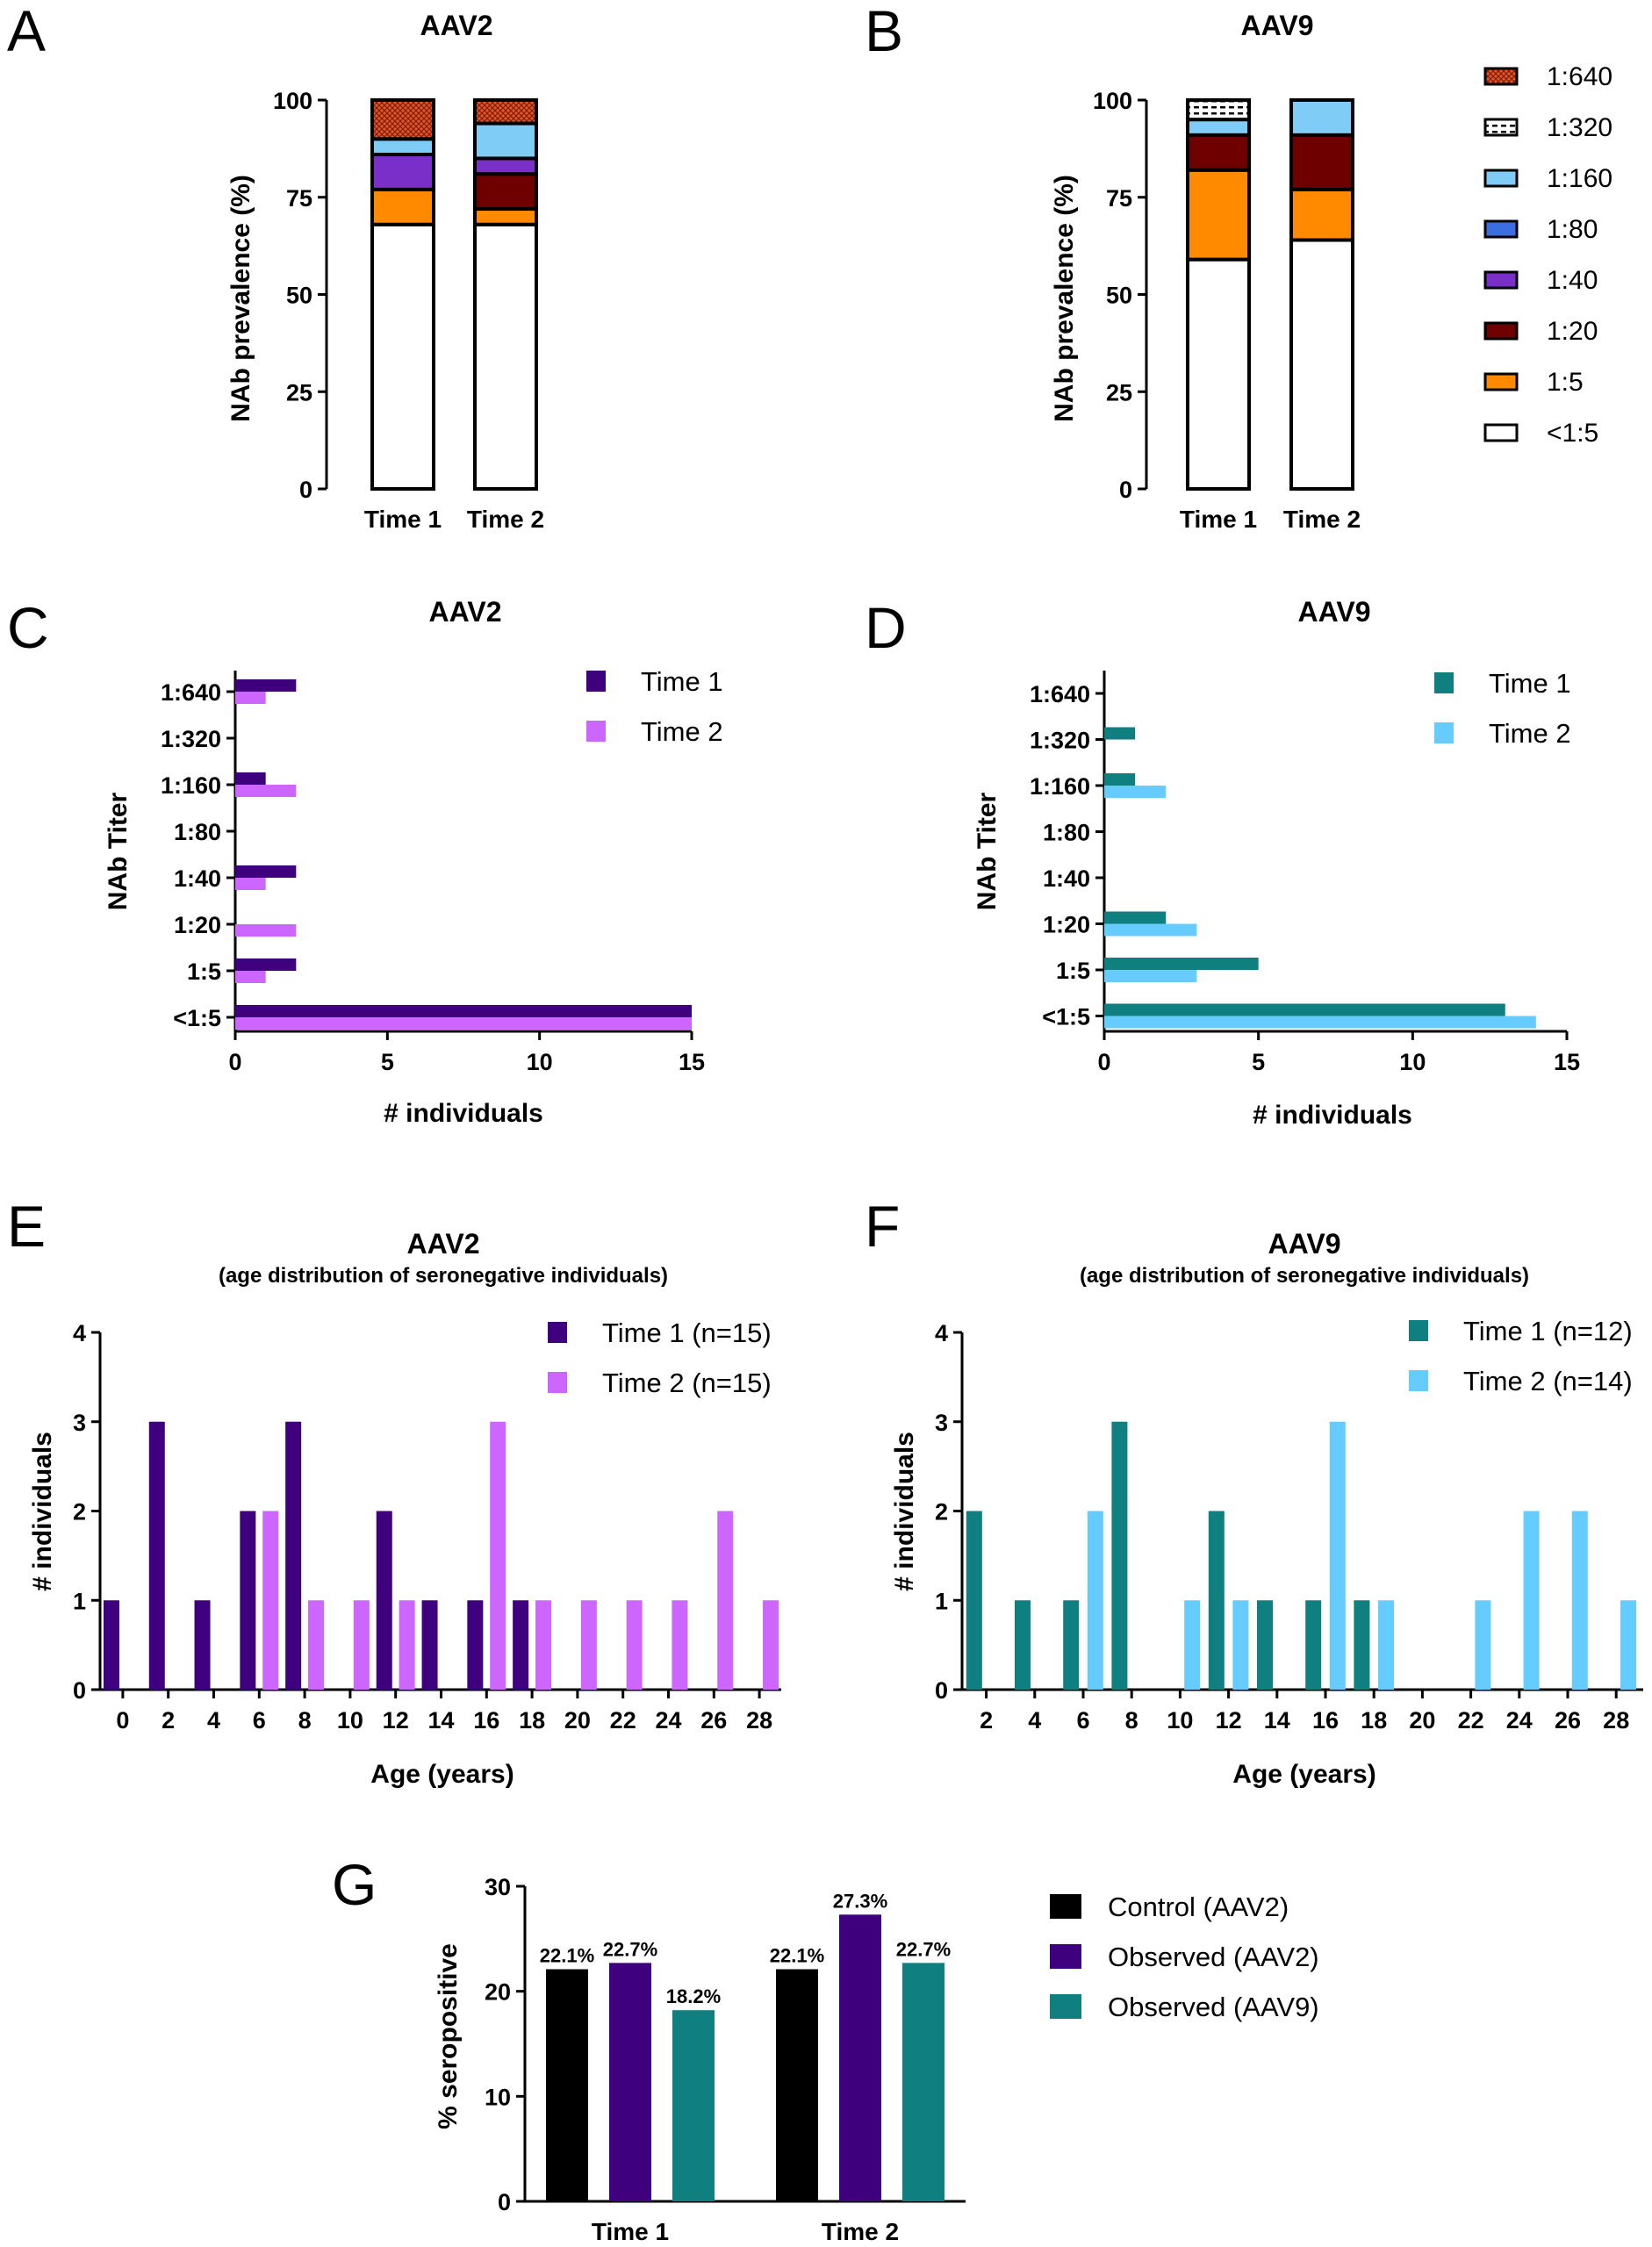 The height and width of the screenshot is (2247, 1652). Describe the element at coordinates (1501, 178) in the screenshot. I see `legend-swatch-t160` at that location.